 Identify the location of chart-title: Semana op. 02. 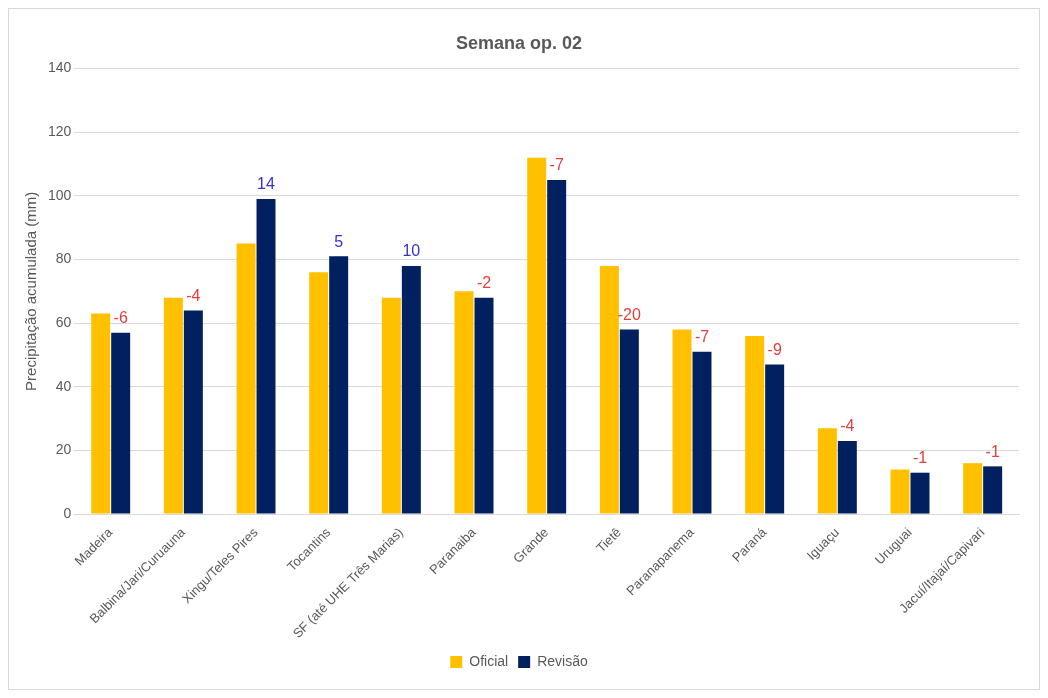
(519, 42).